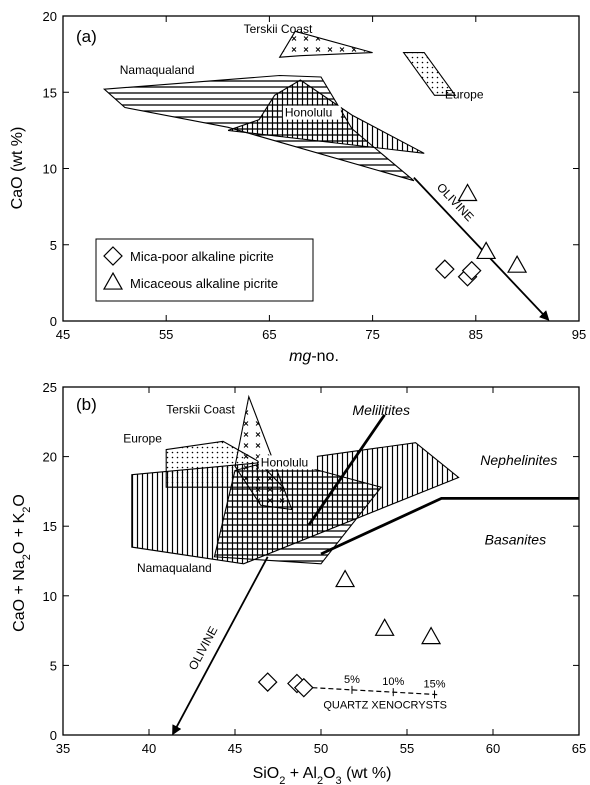 Image resolution: width=590 pixels, height=785 pixels. What do you see at coordinates (325, 44) in the screenshot?
I see `panel-a-field-terskii-coast` at bounding box center [325, 44].